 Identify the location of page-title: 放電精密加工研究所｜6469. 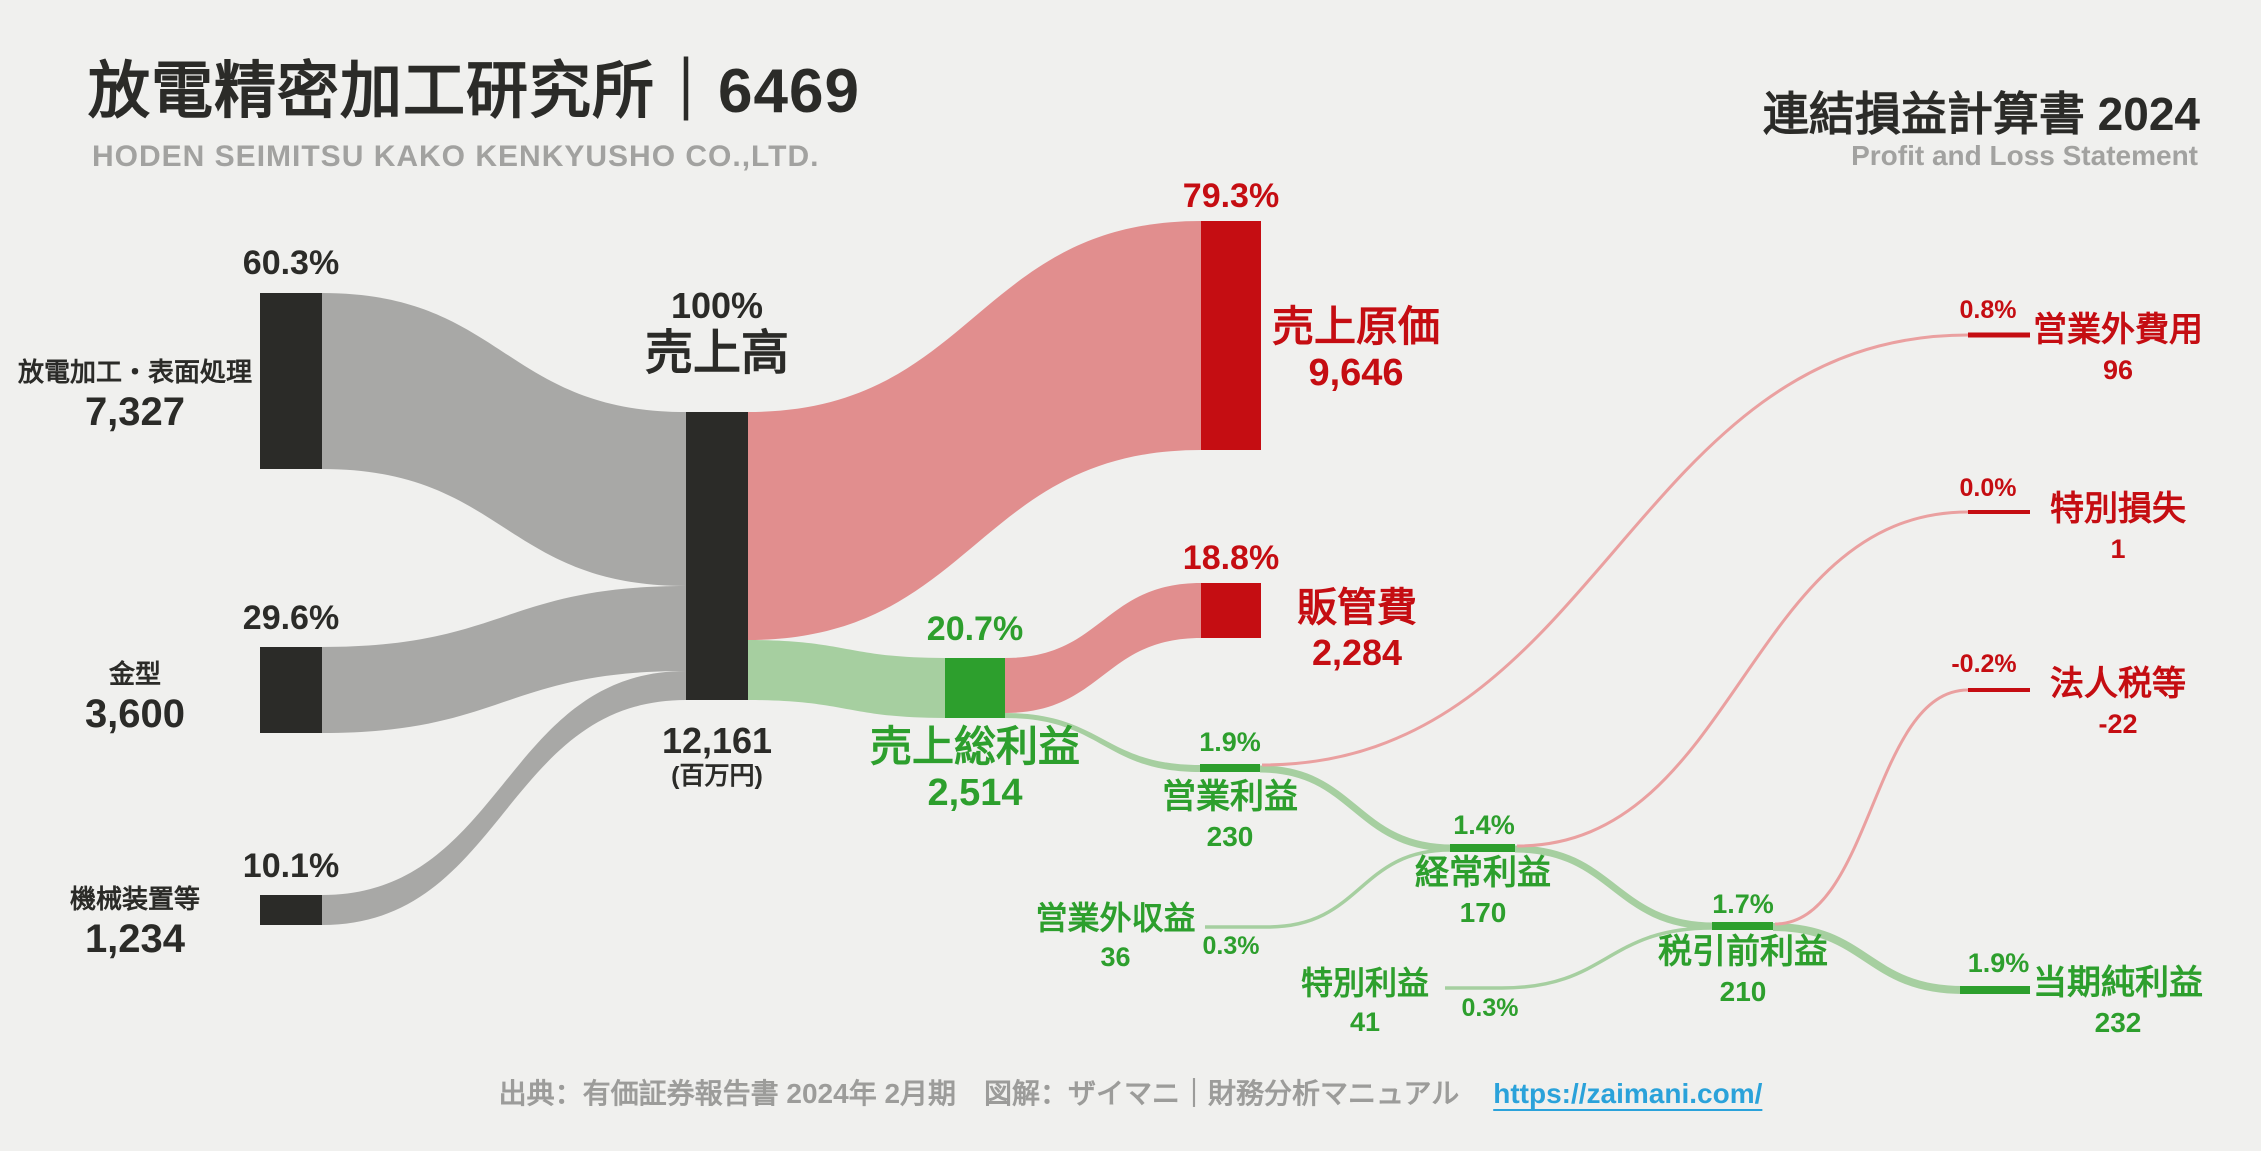
(474, 91).